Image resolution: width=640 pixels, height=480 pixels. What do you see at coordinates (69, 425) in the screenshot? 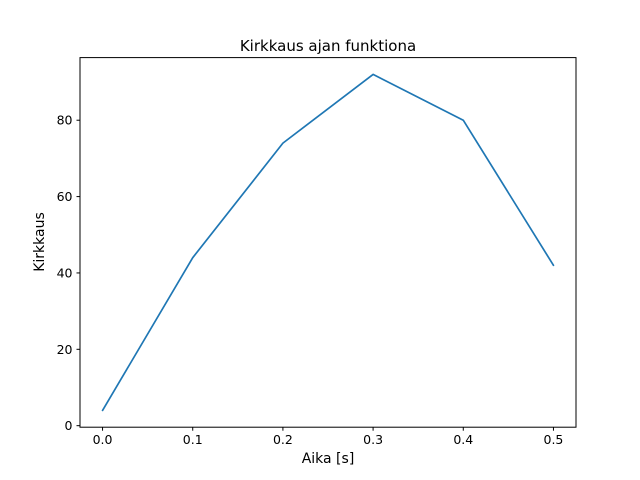
I see `y-tick-label: 0` at bounding box center [69, 425].